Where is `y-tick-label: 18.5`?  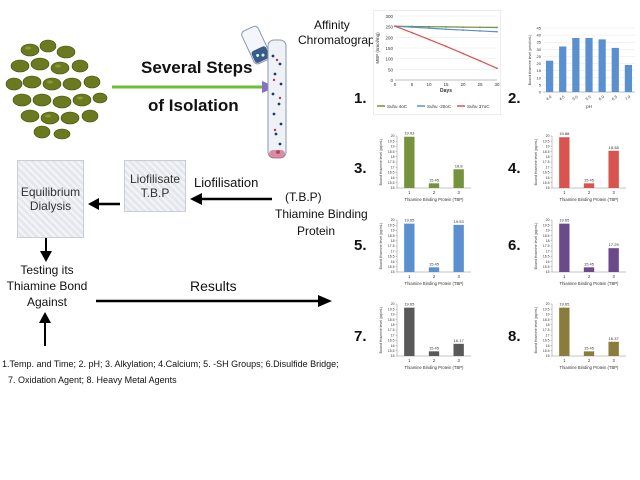 y-tick-label: 18.5 is located at coordinates (391, 236).